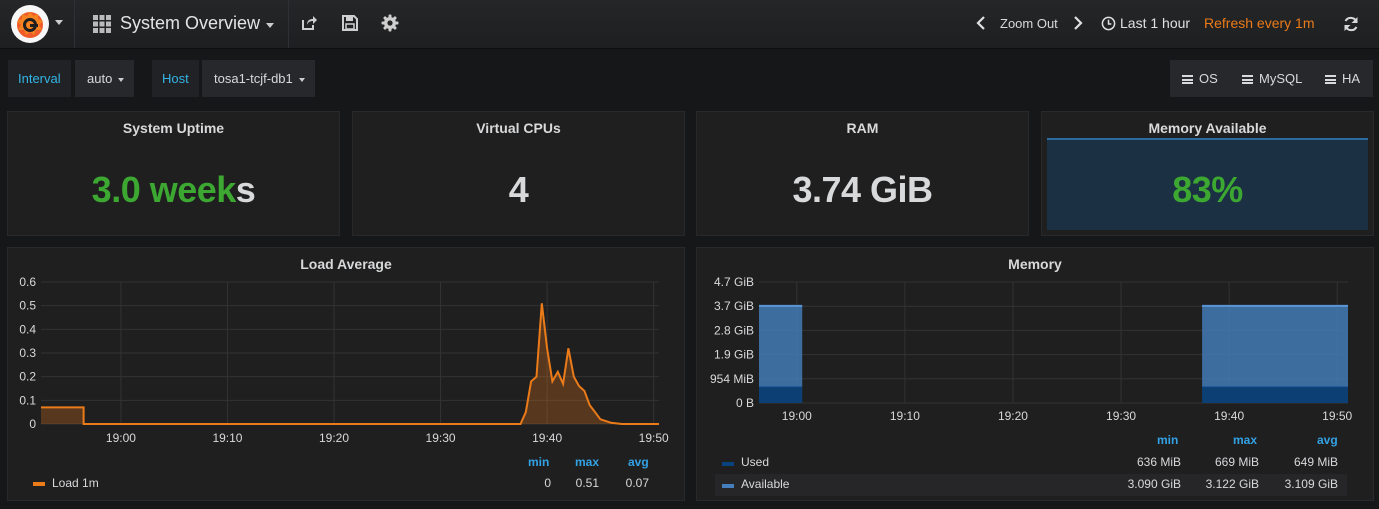  What do you see at coordinates (1351, 78) in the screenshot?
I see `dashboard-link-label: HA` at bounding box center [1351, 78].